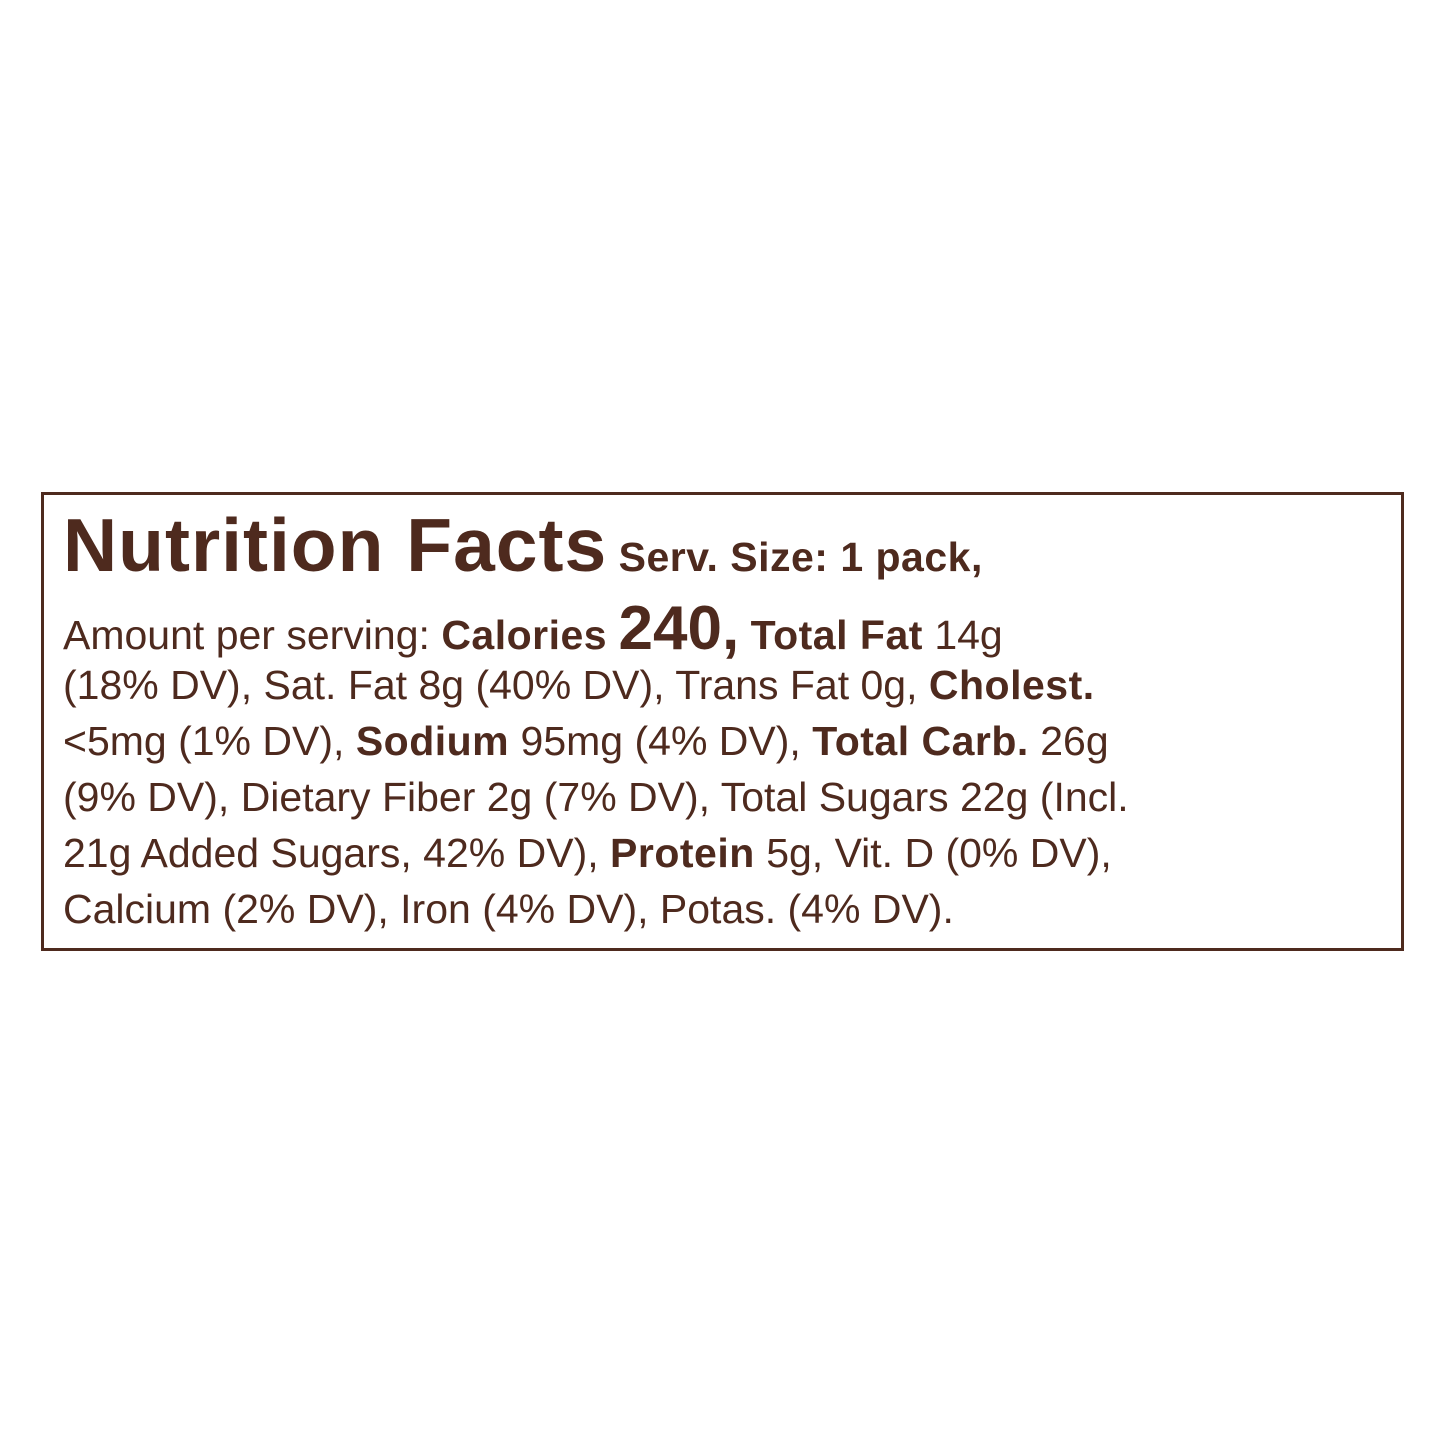 The height and width of the screenshot is (1445, 1445). I want to click on serving-size: Serv. Size: 1 pack,, so click(800, 557).